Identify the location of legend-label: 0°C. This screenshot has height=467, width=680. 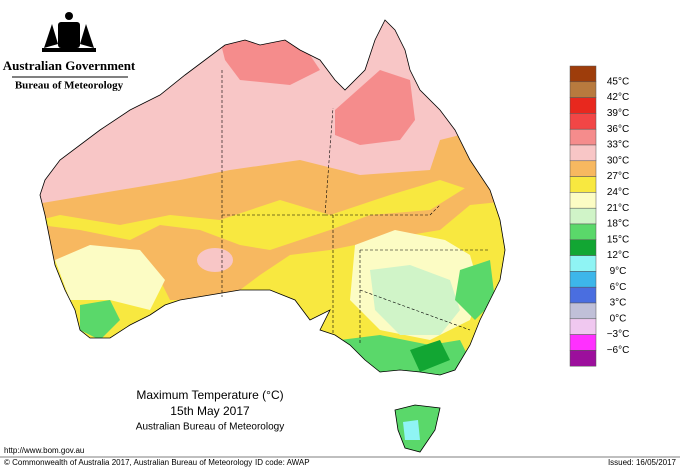
(618, 318).